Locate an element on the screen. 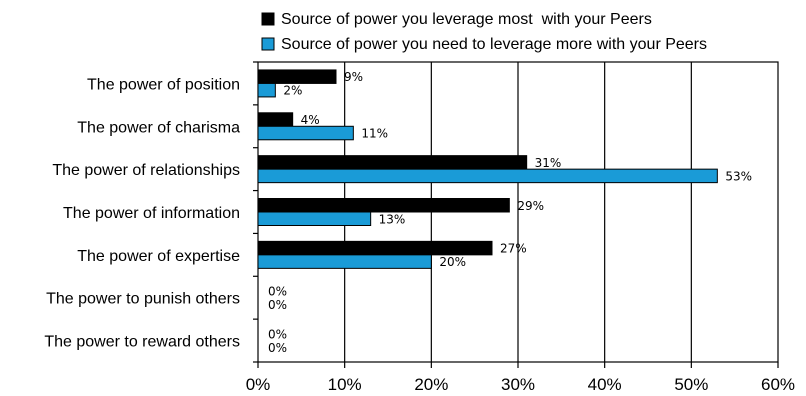  value-label: 27% is located at coordinates (513, 249).